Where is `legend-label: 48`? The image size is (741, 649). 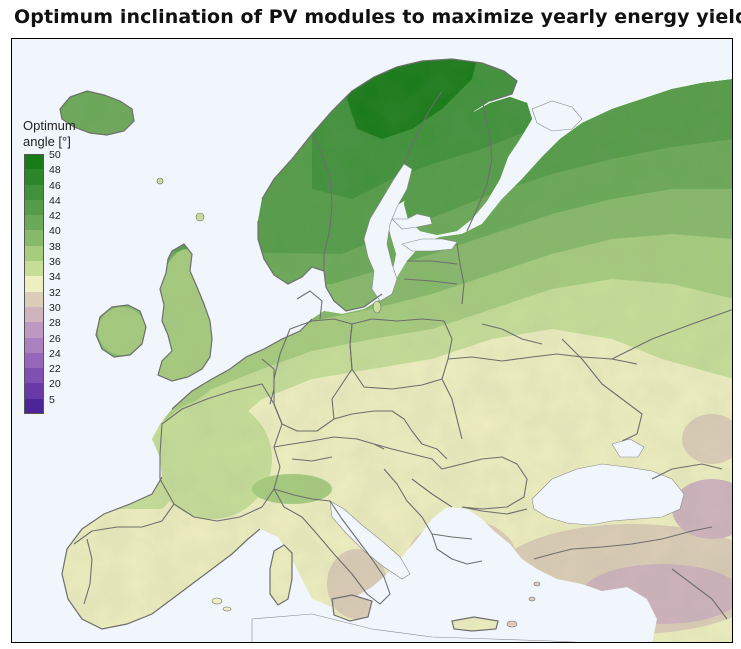 legend-label: 48 is located at coordinates (55, 170).